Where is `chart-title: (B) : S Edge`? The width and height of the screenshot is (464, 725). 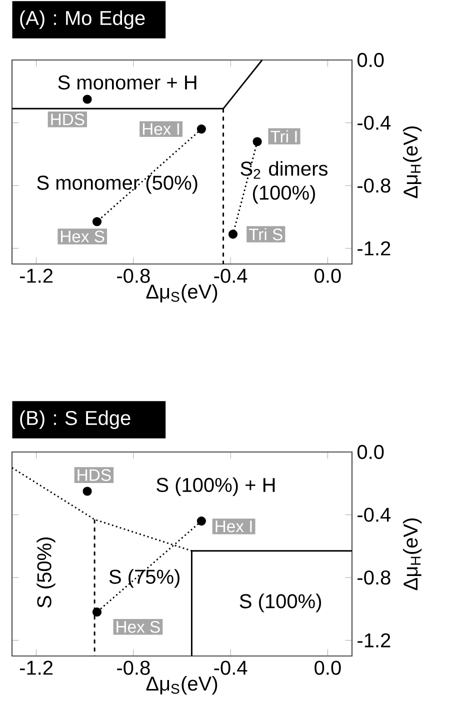 chart-title: (B) : S Edge is located at coordinates (75, 420).